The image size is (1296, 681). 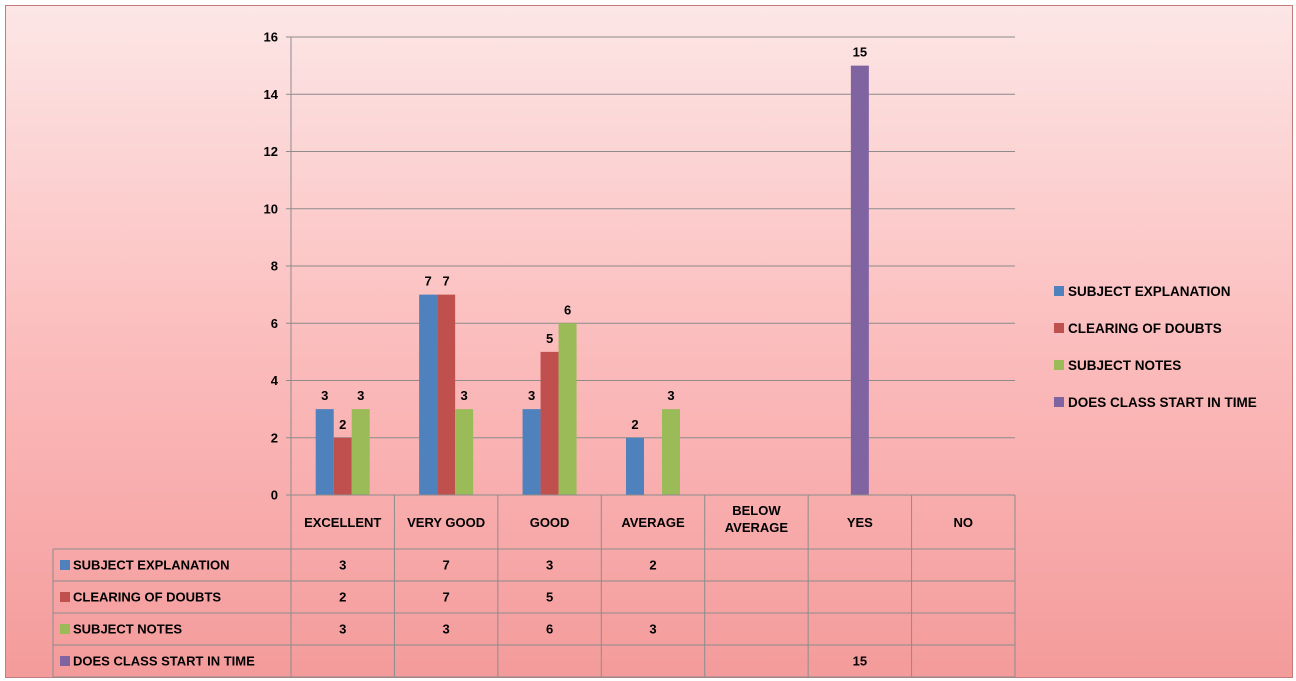 What do you see at coordinates (550, 522) in the screenshot?
I see `category-label: GOOD` at bounding box center [550, 522].